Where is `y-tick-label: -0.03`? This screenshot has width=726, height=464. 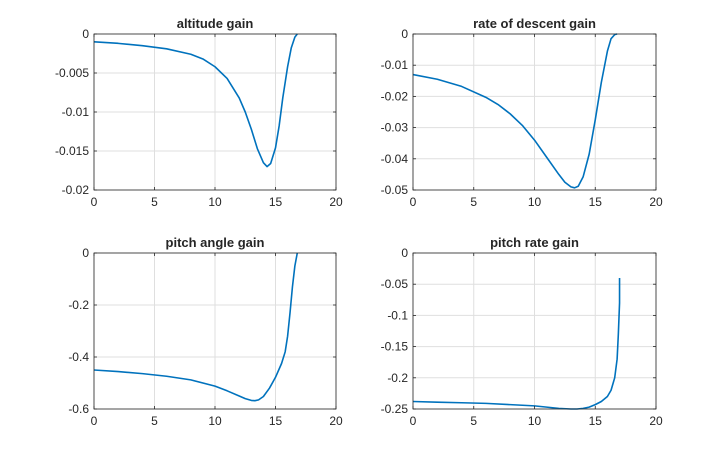 y-tick-label: -0.03 is located at coordinates (395, 128).